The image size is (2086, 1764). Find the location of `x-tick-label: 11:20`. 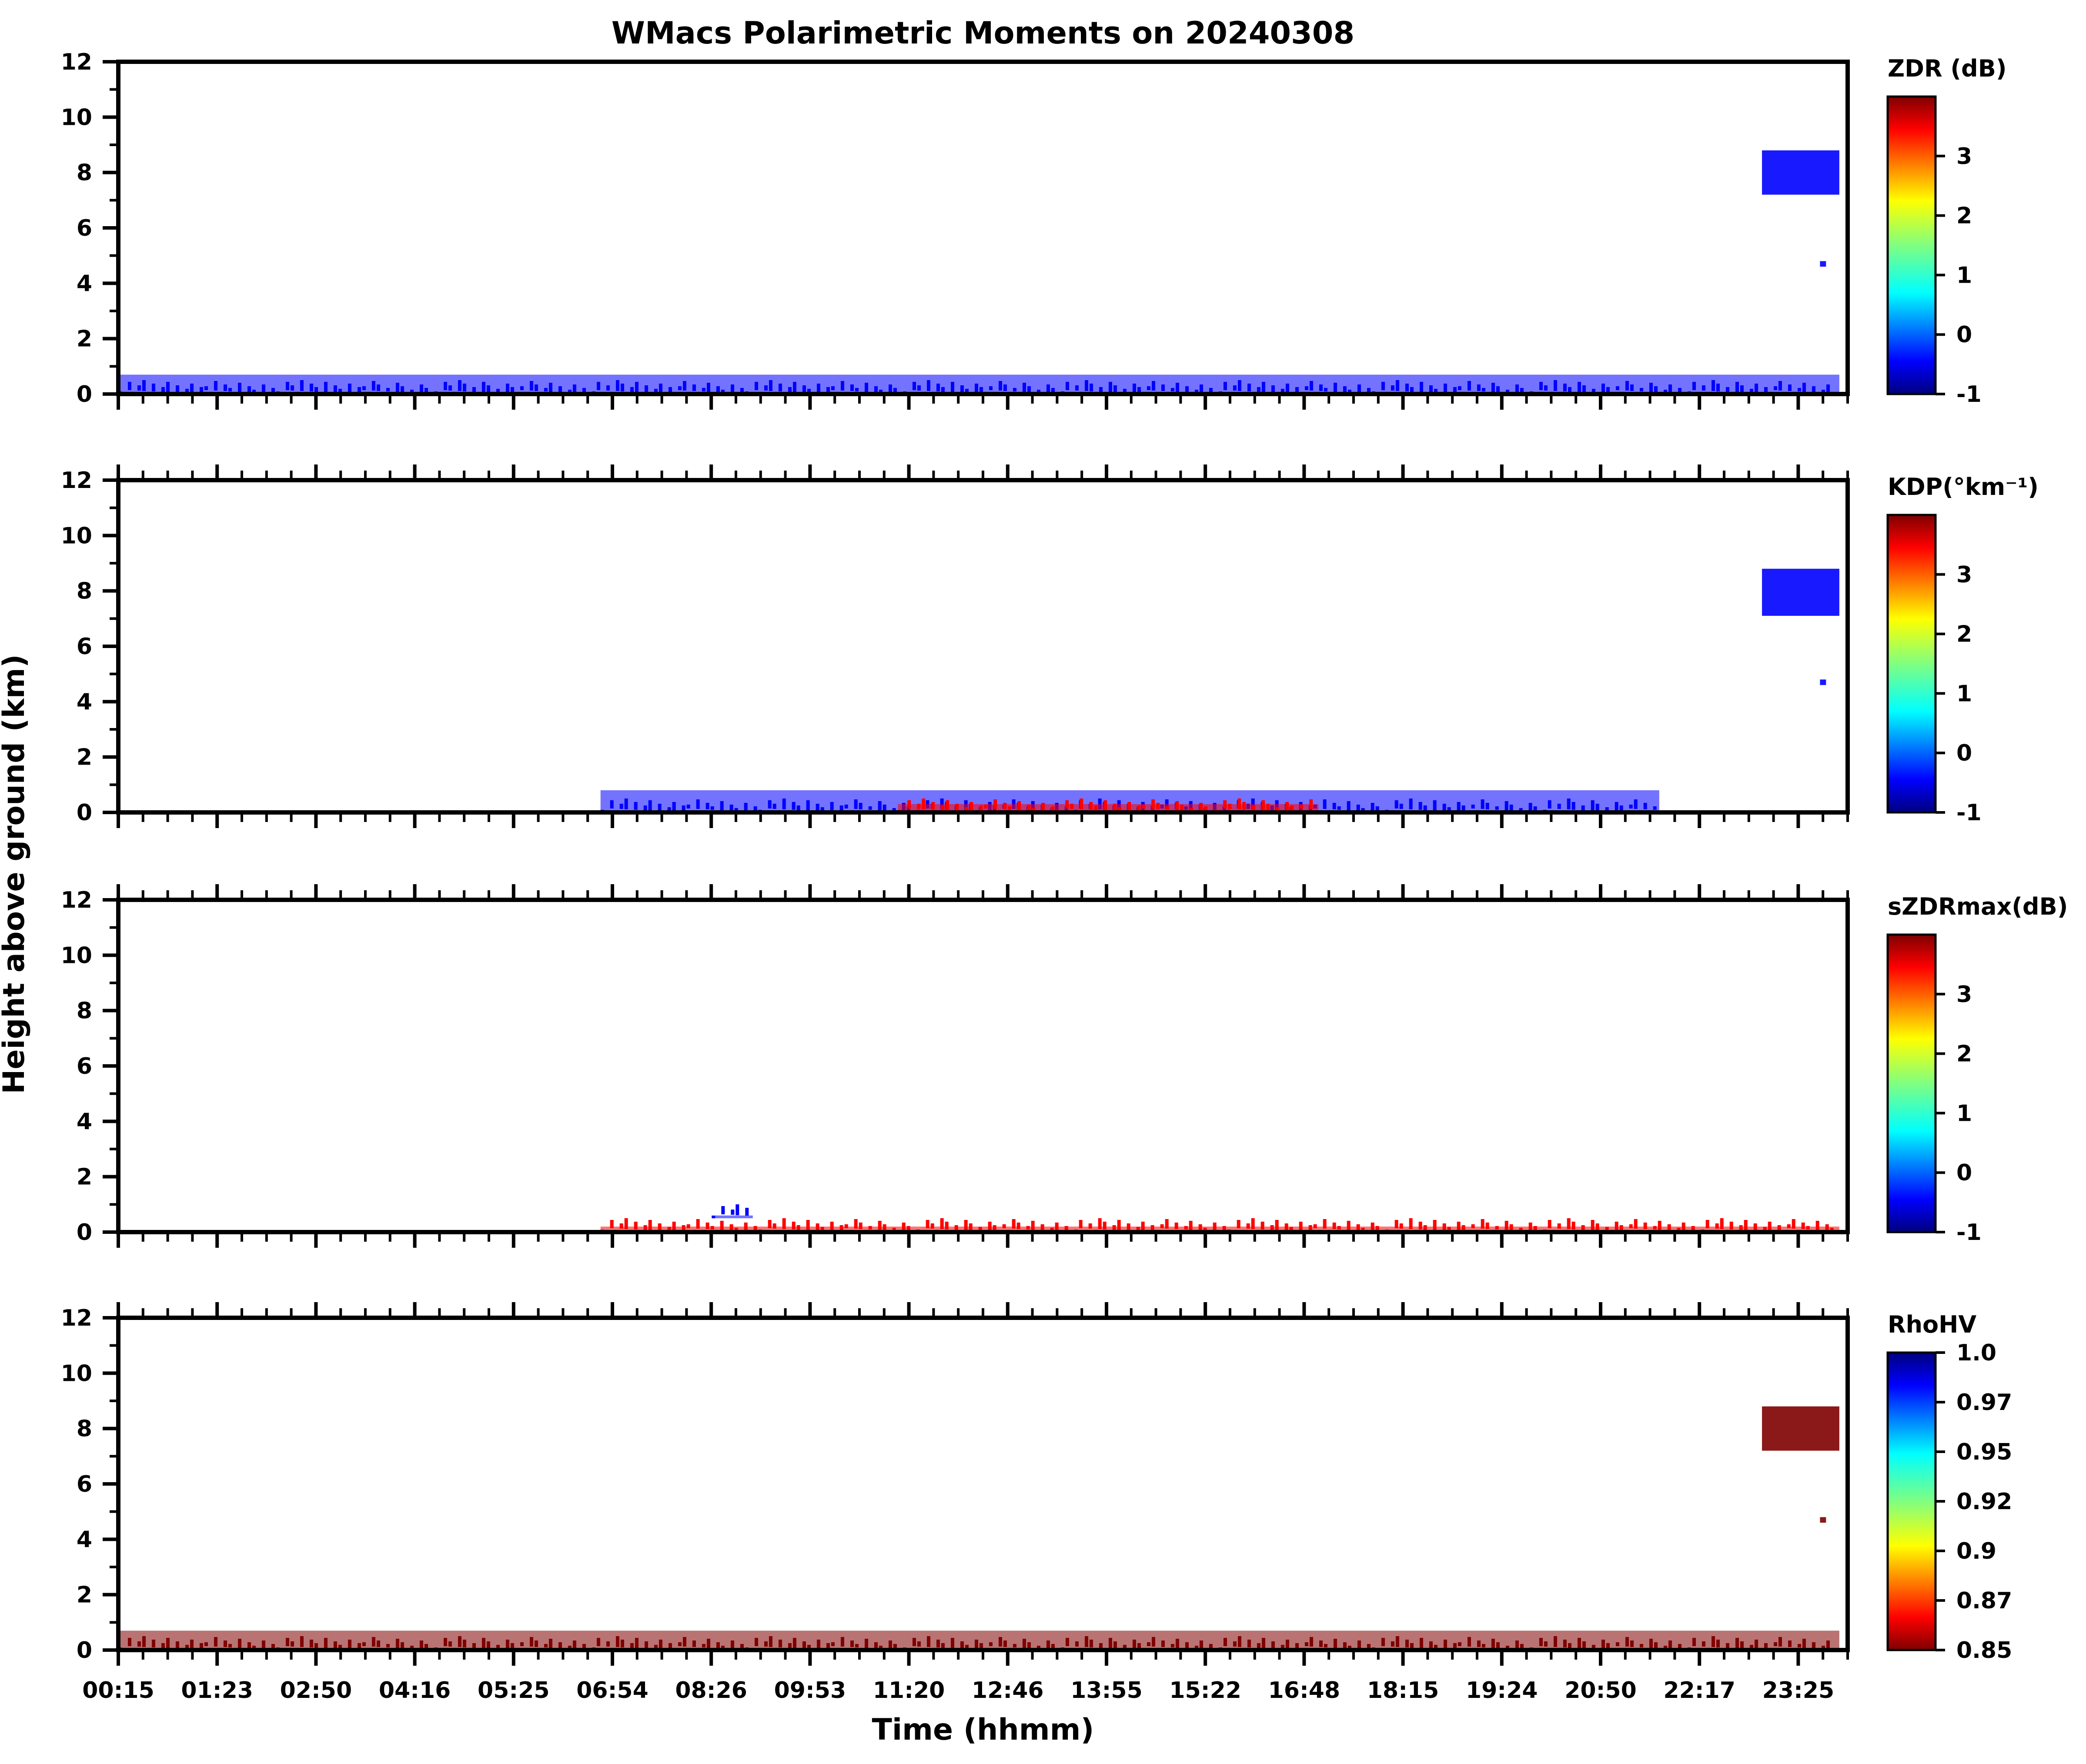

x-tick-label: 11:20 is located at coordinates (909, 1690).